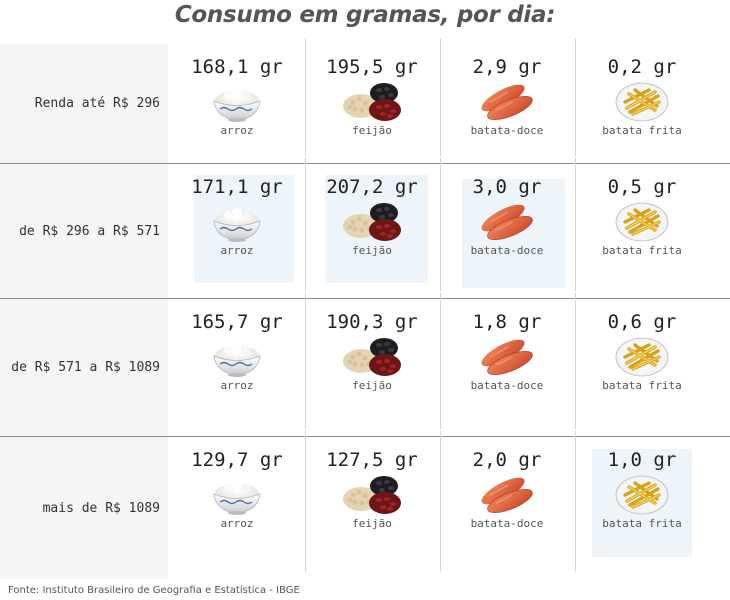 This screenshot has width=730, height=600. Describe the element at coordinates (642, 322) in the screenshot. I see `consumption-value: 0,6 gr` at that location.